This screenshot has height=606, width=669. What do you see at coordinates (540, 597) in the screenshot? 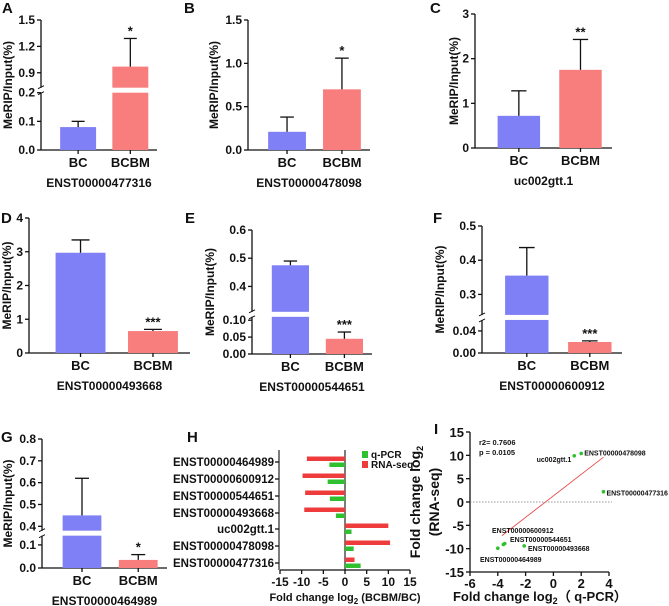
I see `x-axis-label: Fold change log2（ q-PCR）` at bounding box center [540, 597].